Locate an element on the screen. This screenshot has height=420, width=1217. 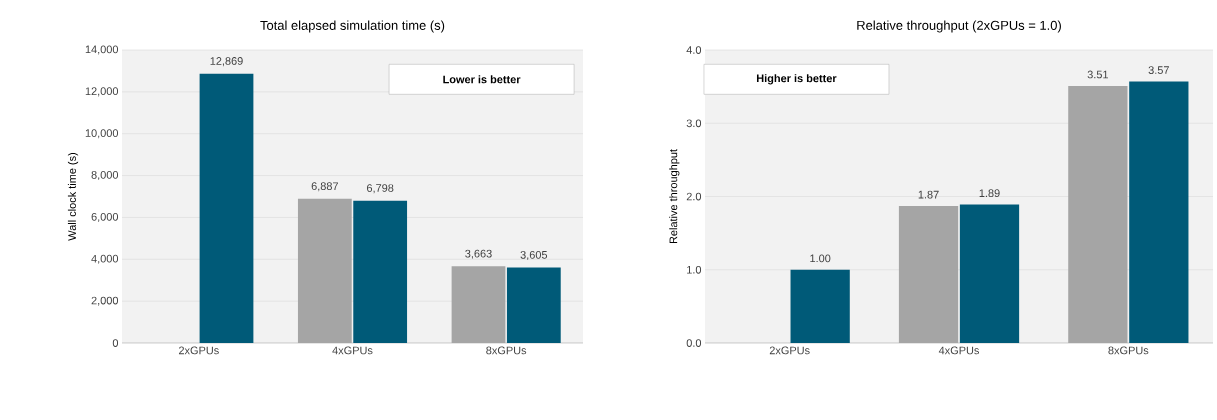
y-tick-label: 0.0 is located at coordinates (694, 343).